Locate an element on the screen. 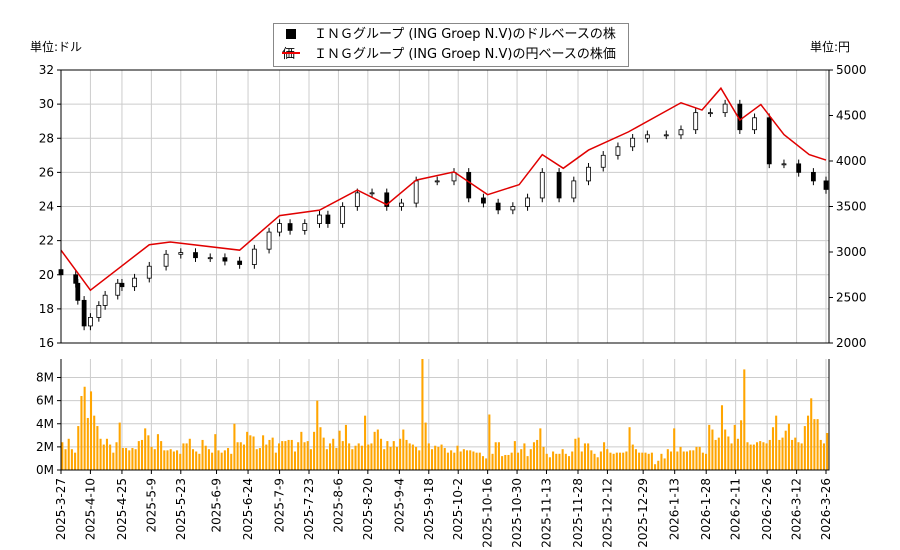  volume-tick-label: 2M is located at coordinates (45, 447).